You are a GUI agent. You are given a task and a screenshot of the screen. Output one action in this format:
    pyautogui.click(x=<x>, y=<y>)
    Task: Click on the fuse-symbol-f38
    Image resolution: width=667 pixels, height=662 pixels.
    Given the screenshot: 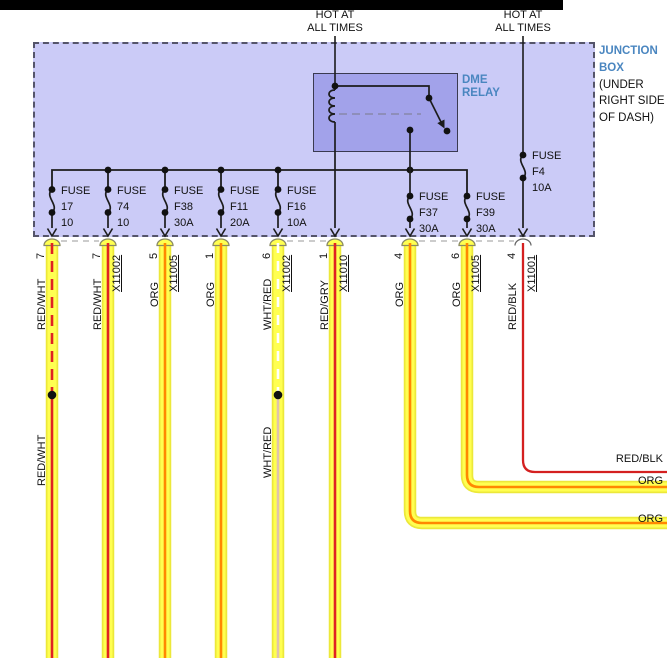 What is the action you would take?
    pyautogui.click(x=165, y=208)
    